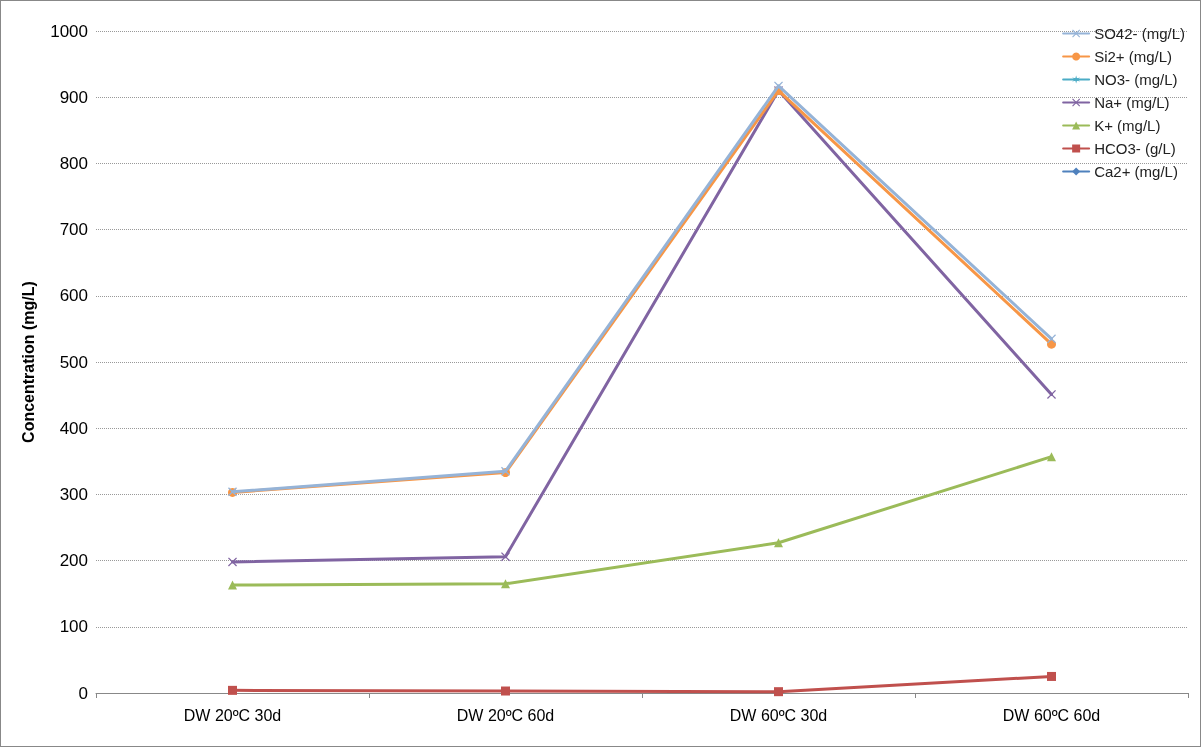  Describe the element at coordinates (778, 715) in the screenshot. I see `x-tick-label: DW 60ºC 30d` at that location.